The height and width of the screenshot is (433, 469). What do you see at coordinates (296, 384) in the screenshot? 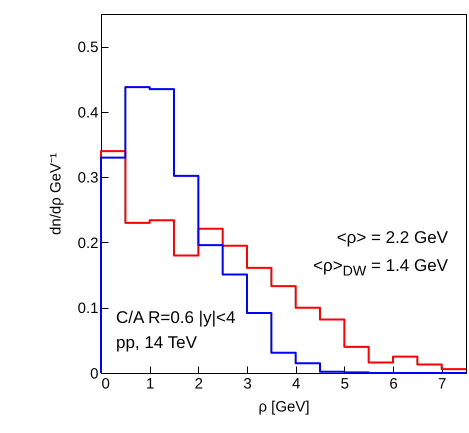
I see `x-tick-label: 4` at bounding box center [296, 384].